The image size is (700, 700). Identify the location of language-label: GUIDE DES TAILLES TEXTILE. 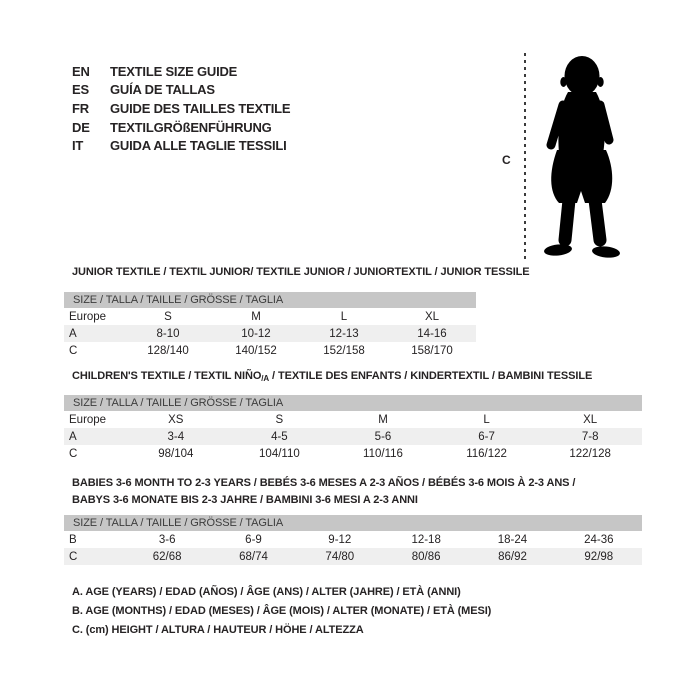
(200, 108).